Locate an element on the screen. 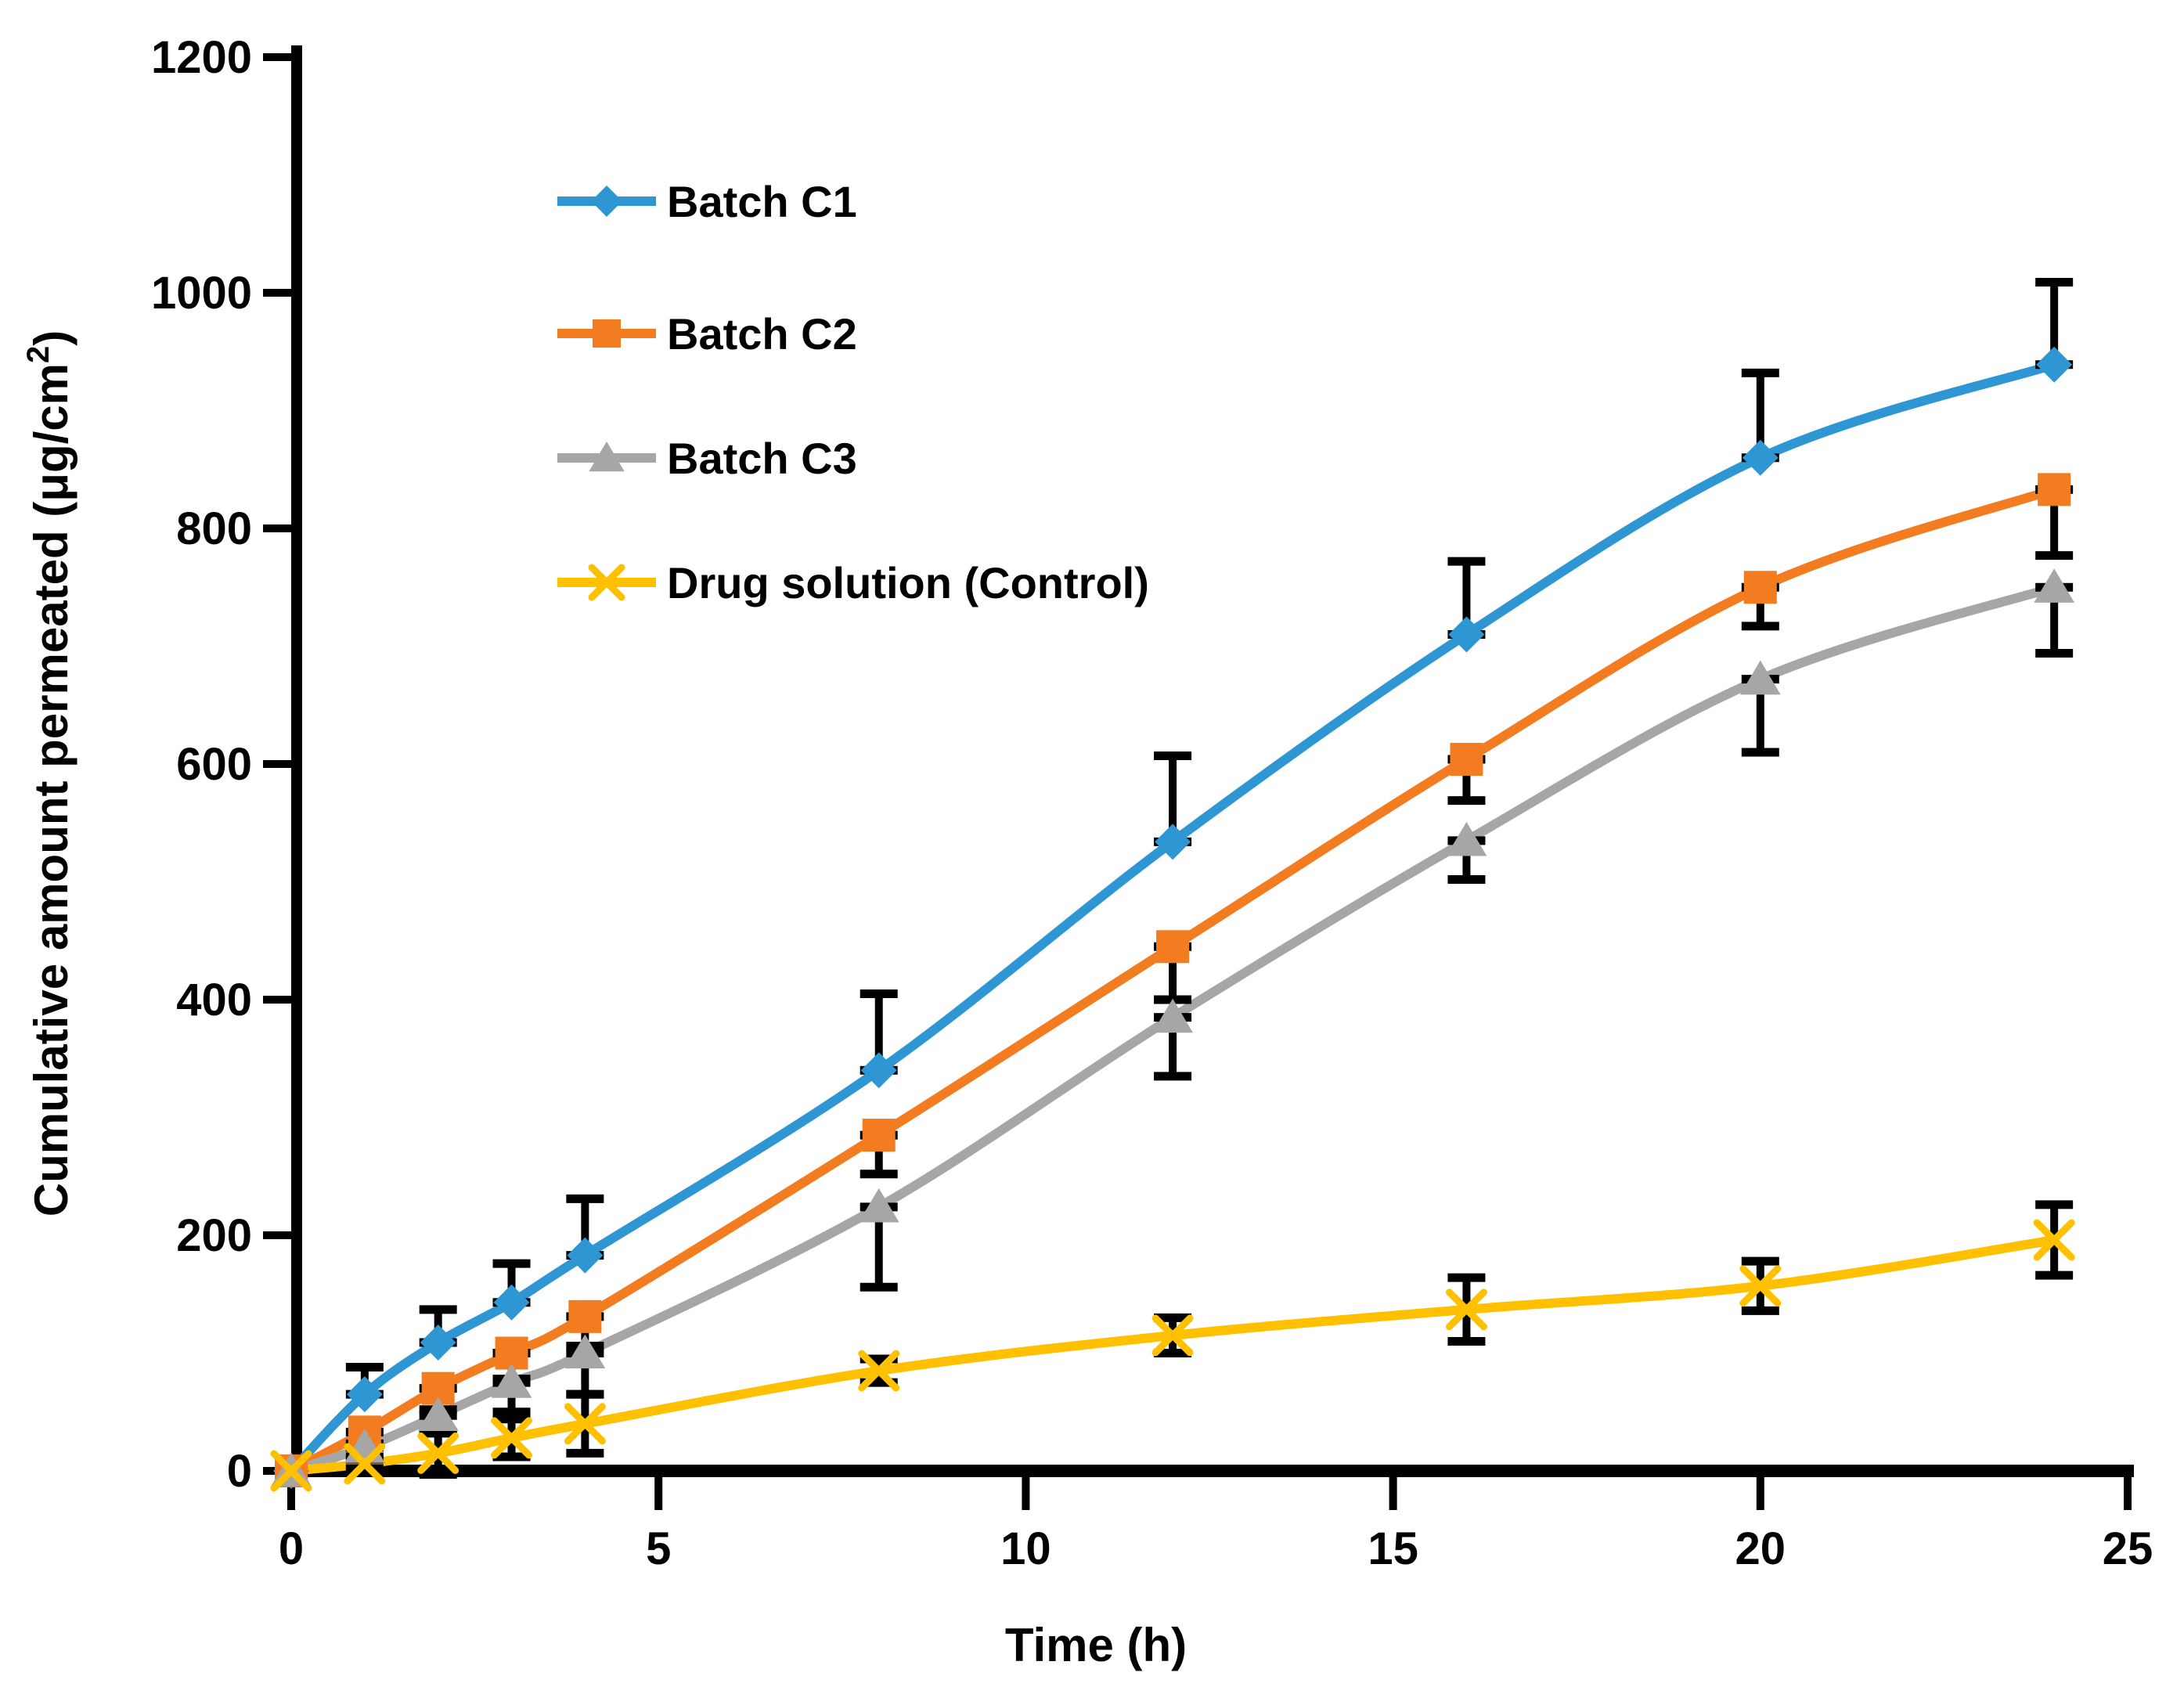 The width and height of the screenshot is (2184, 1694). series-markers-drug-solution-control is located at coordinates (1172, 1355).